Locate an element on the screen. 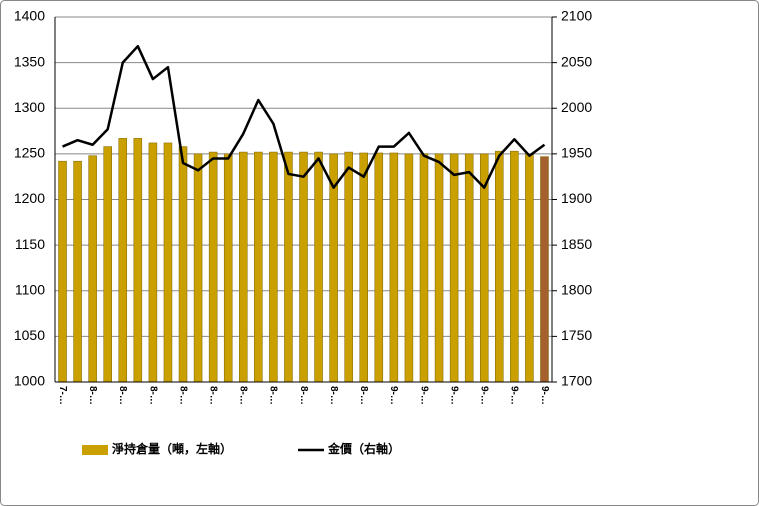 Image resolution: width=759 pixels, height=506 pixels. legend-label: 淨持倉量（噸，左軸） is located at coordinates (171, 448).